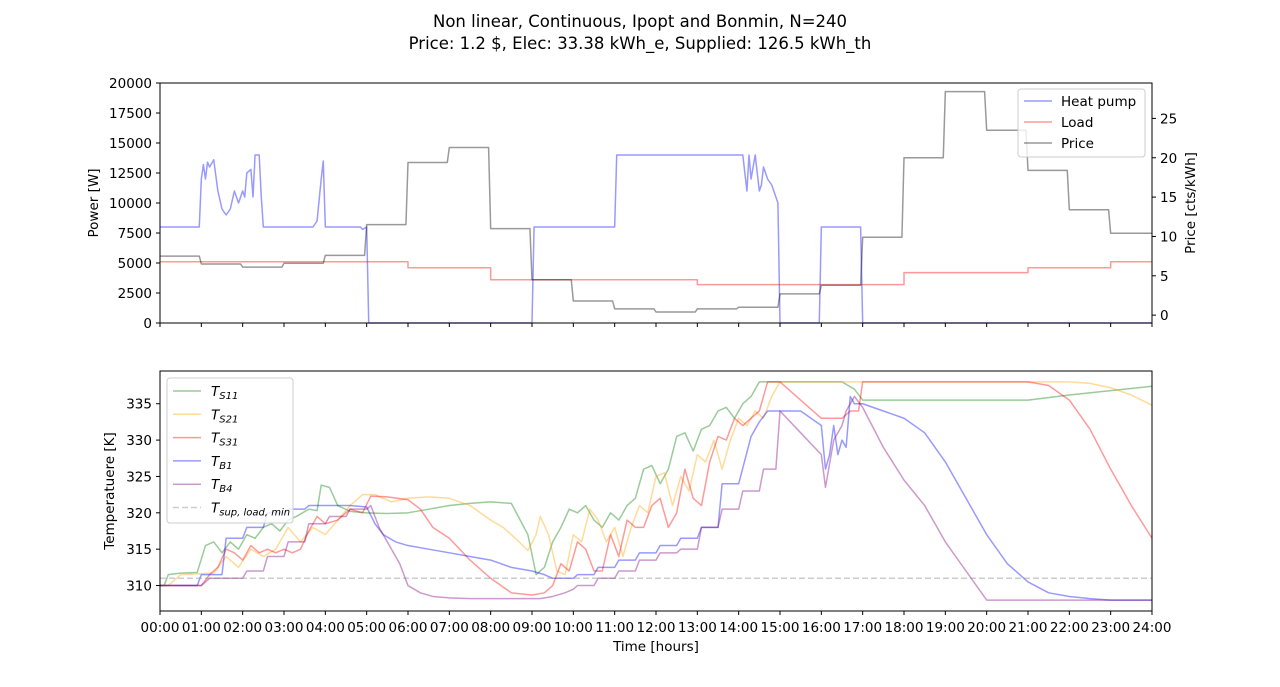 The height and width of the screenshot is (687, 1280). What do you see at coordinates (1164, 316) in the screenshot?
I see `y2-tick-label: 0` at bounding box center [1164, 316].